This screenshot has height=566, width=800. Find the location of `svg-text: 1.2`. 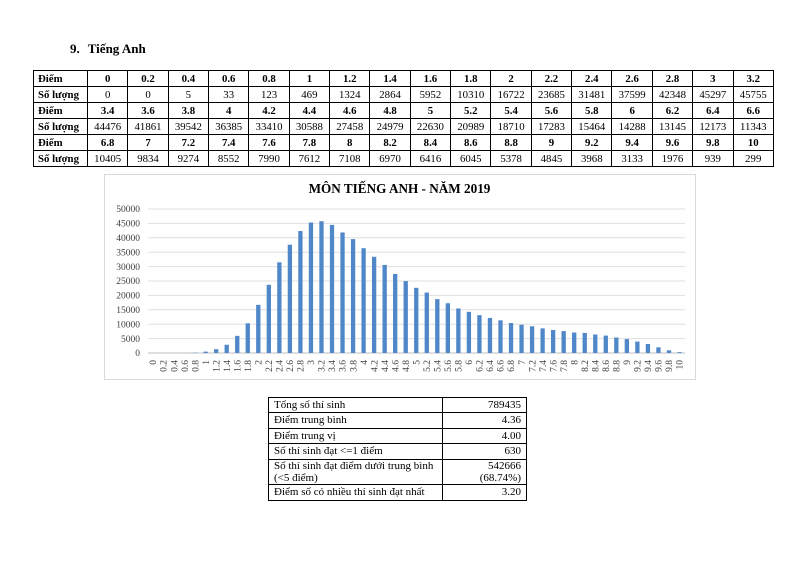

svg-text: 1.2 is located at coordinates (217, 366).